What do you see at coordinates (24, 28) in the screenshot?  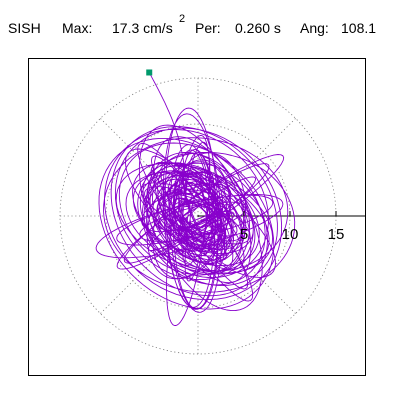 I see `station-name: SISH` at bounding box center [24, 28].